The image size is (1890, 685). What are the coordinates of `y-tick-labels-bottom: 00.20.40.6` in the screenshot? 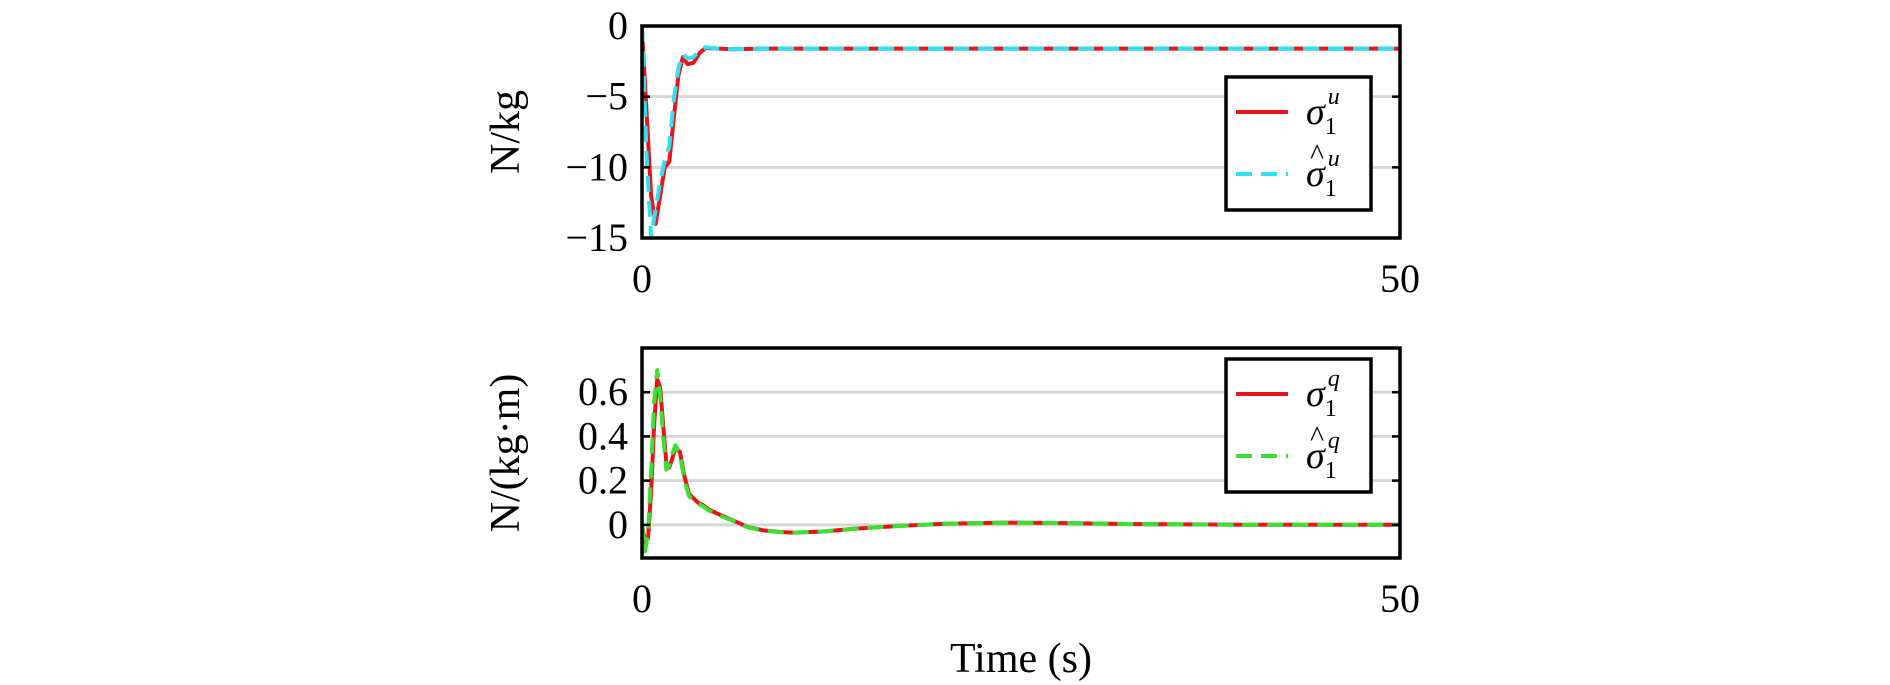 It's located at (603, 458).